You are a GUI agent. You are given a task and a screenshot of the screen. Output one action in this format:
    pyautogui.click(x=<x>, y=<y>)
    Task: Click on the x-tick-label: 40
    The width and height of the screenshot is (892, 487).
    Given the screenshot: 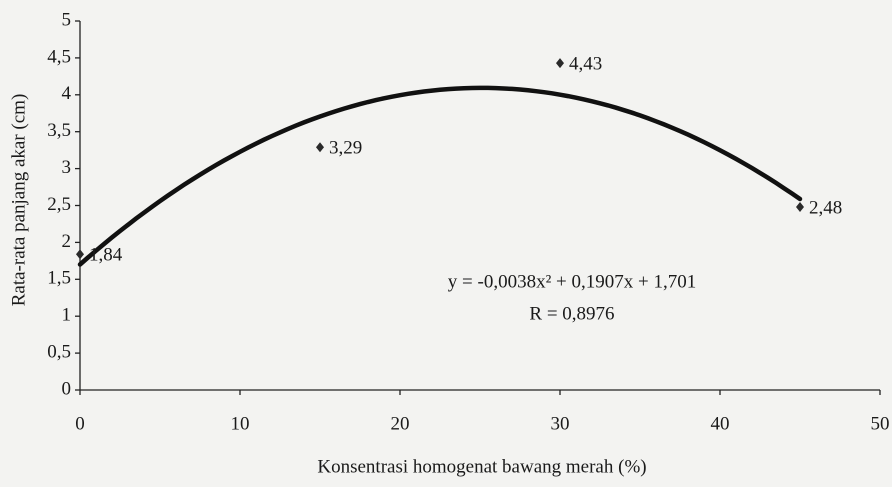 What is the action you would take?
    pyautogui.click(x=720, y=423)
    